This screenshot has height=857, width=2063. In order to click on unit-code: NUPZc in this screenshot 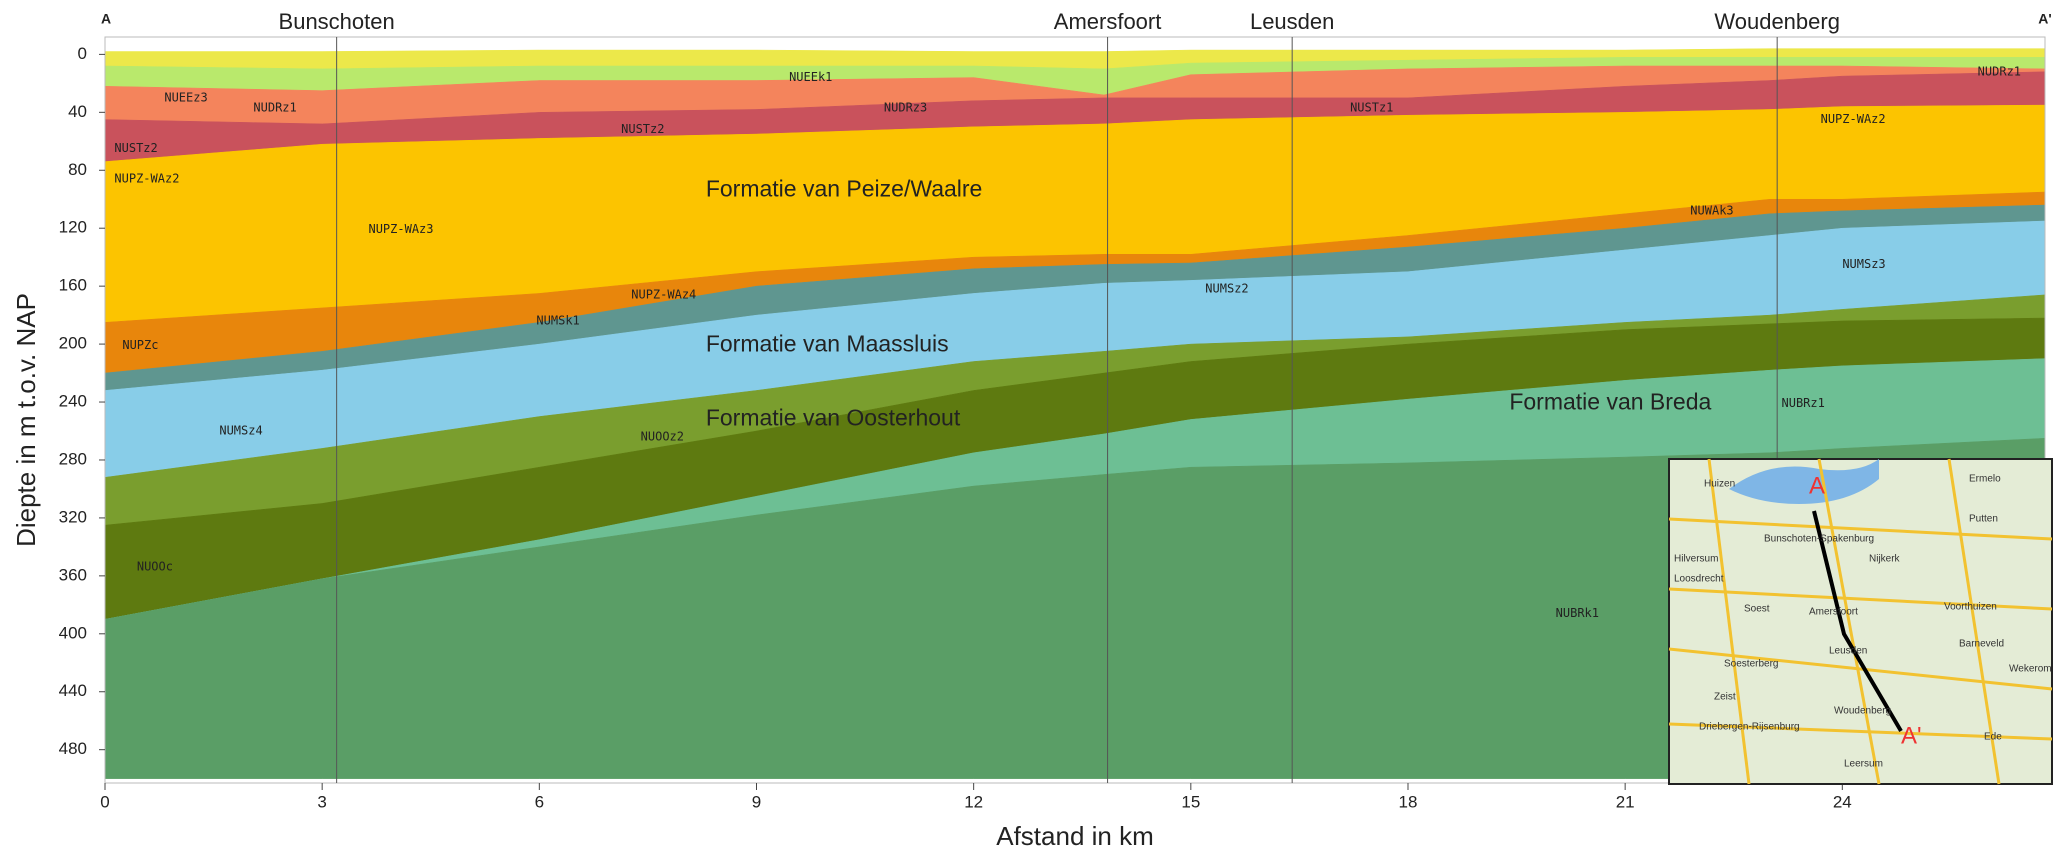, I will do `click(140, 345)`.